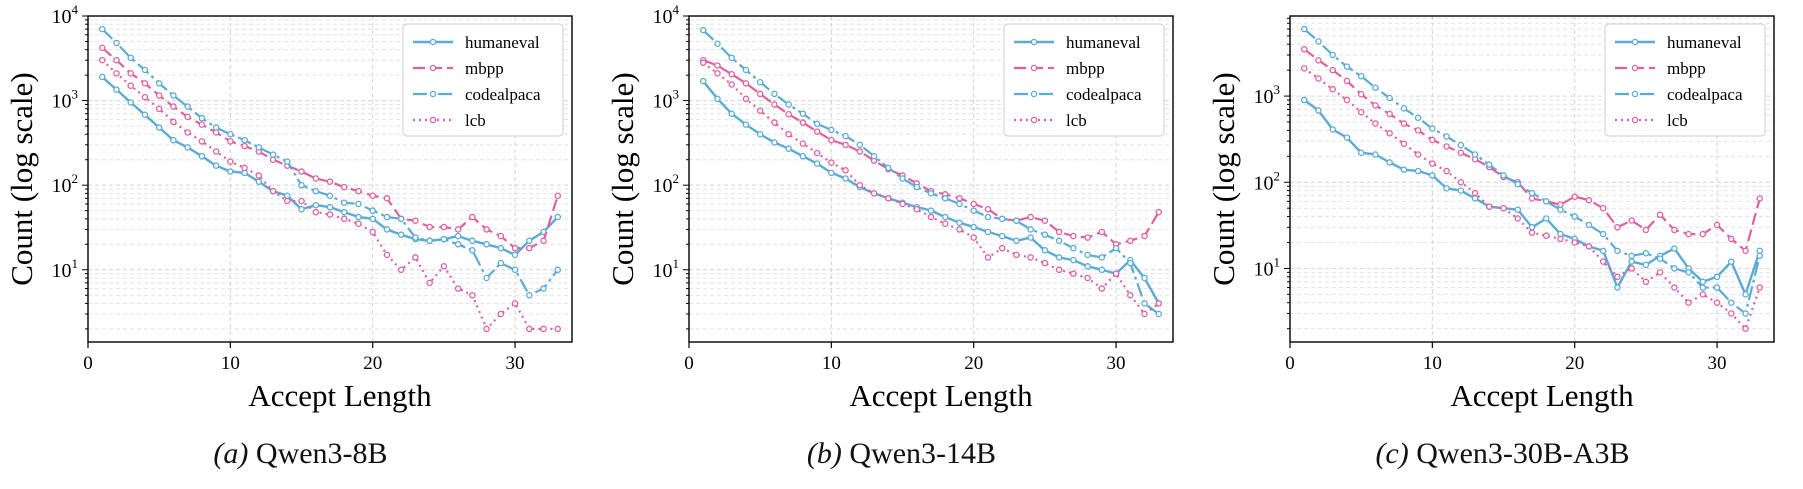 This screenshot has height=489, width=1803. Describe the element at coordinates (65, 269) in the screenshot. I see `y-tick-label: 10¹` at that location.